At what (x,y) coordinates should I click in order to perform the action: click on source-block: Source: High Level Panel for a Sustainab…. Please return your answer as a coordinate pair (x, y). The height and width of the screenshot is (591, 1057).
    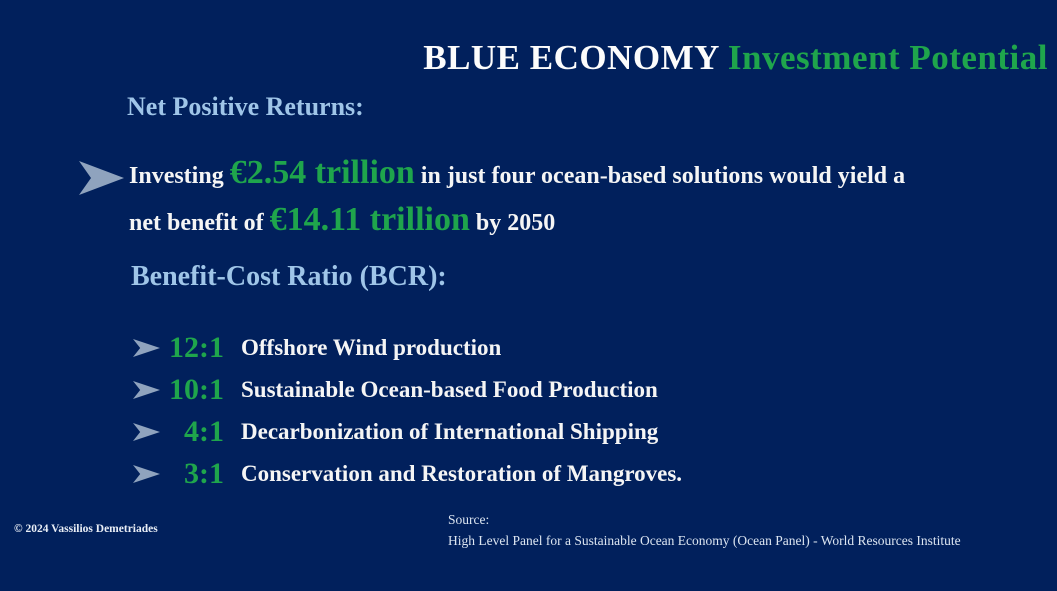
    Looking at the image, I should click on (704, 530).